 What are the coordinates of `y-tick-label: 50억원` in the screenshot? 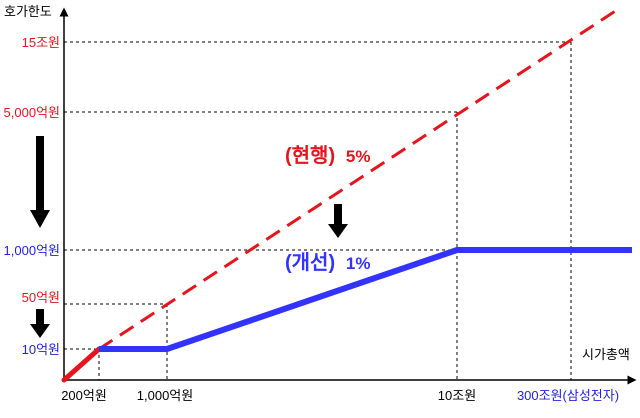 It's located at (41, 297).